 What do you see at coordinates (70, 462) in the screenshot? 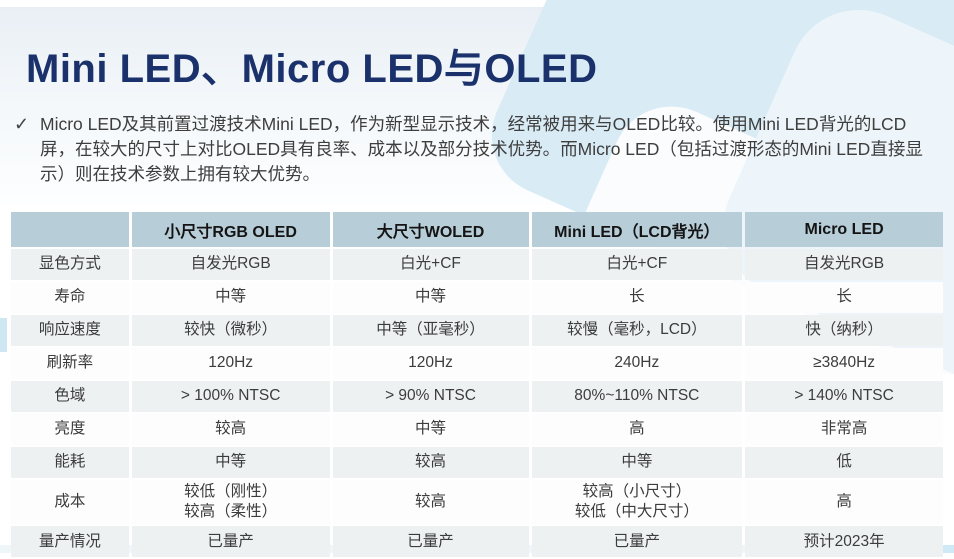
I see `row-label: 能耗` at bounding box center [70, 462].